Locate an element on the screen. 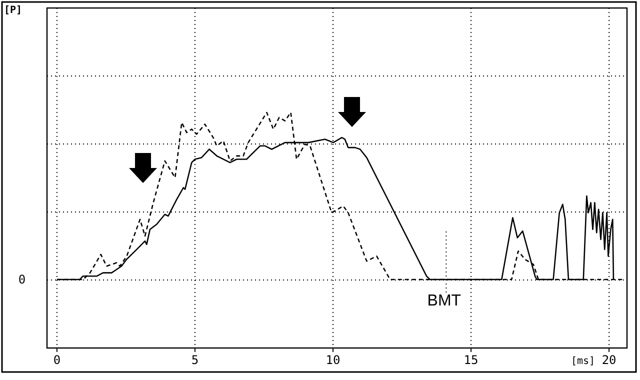 Image resolution: width=640 pixels, height=380 pixels. x-tick-label: 15 is located at coordinates (471, 360).